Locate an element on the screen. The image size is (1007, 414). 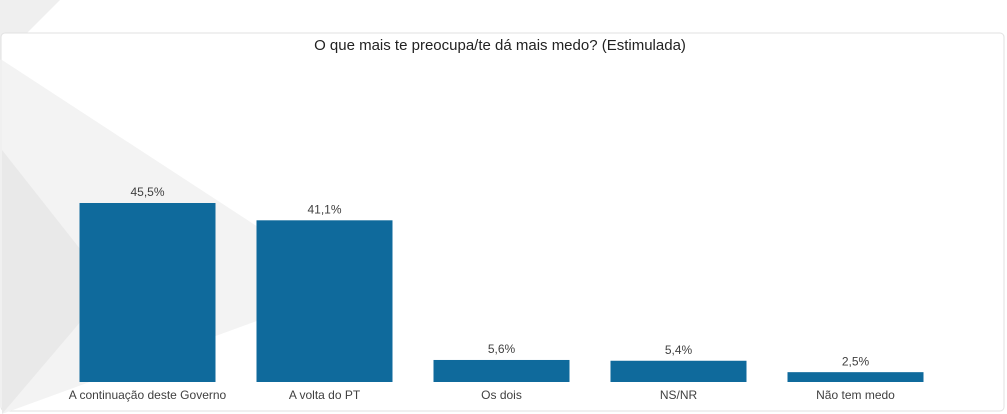
data-label: 5,4% is located at coordinates (679, 350).